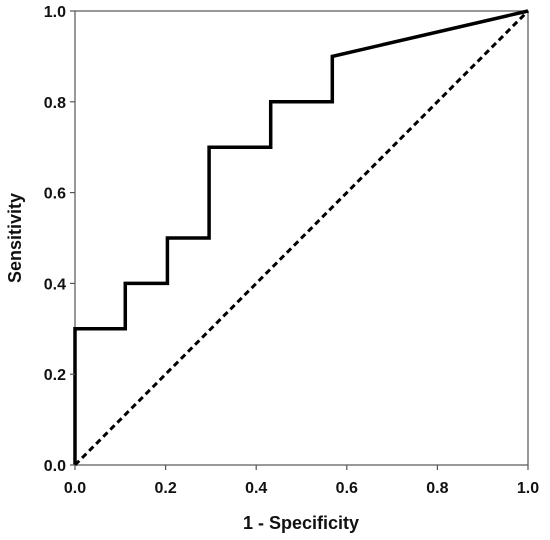  I want to click on x-tick-label: 0.6, so click(347, 488).